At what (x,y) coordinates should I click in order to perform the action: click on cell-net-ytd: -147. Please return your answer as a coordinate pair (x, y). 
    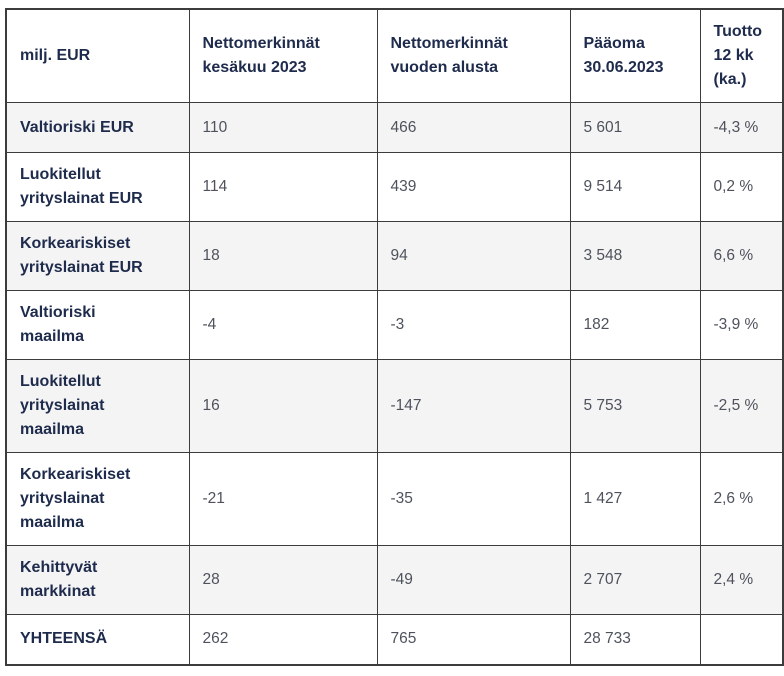
    Looking at the image, I should click on (473, 406).